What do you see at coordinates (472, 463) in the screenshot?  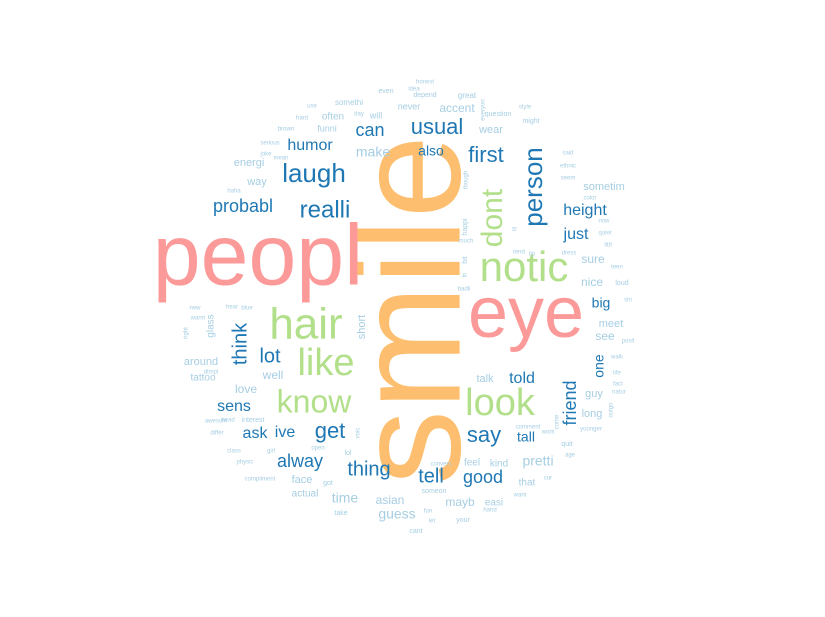 I see `cloud-word: feel` at bounding box center [472, 463].